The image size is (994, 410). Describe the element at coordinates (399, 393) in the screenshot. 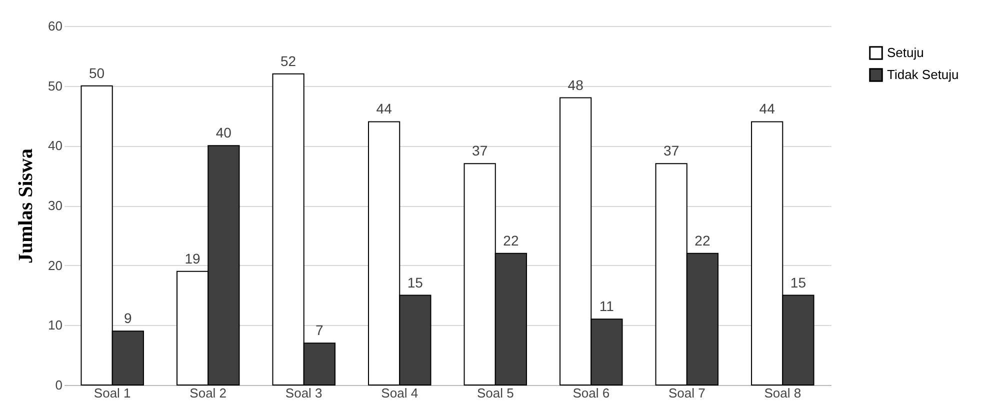

I see `x-tick-label: Soal 4` at that location.